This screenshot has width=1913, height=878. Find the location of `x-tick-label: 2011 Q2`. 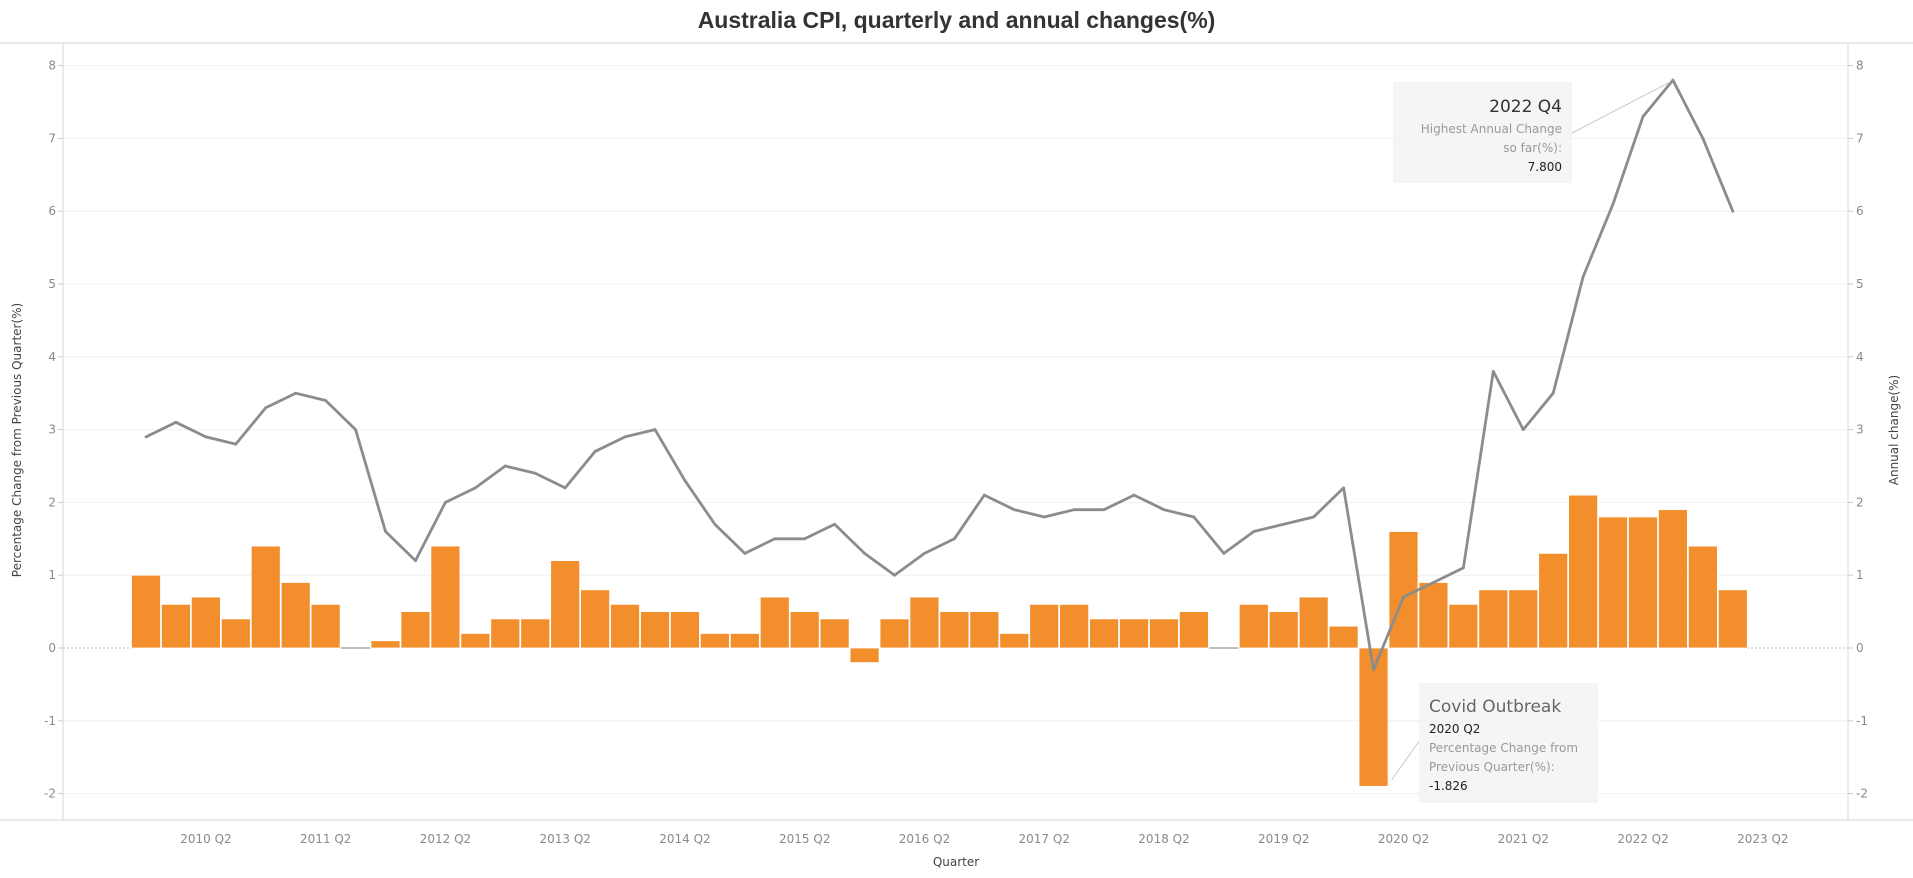

x-tick-label: 2011 Q2 is located at coordinates (325, 839).